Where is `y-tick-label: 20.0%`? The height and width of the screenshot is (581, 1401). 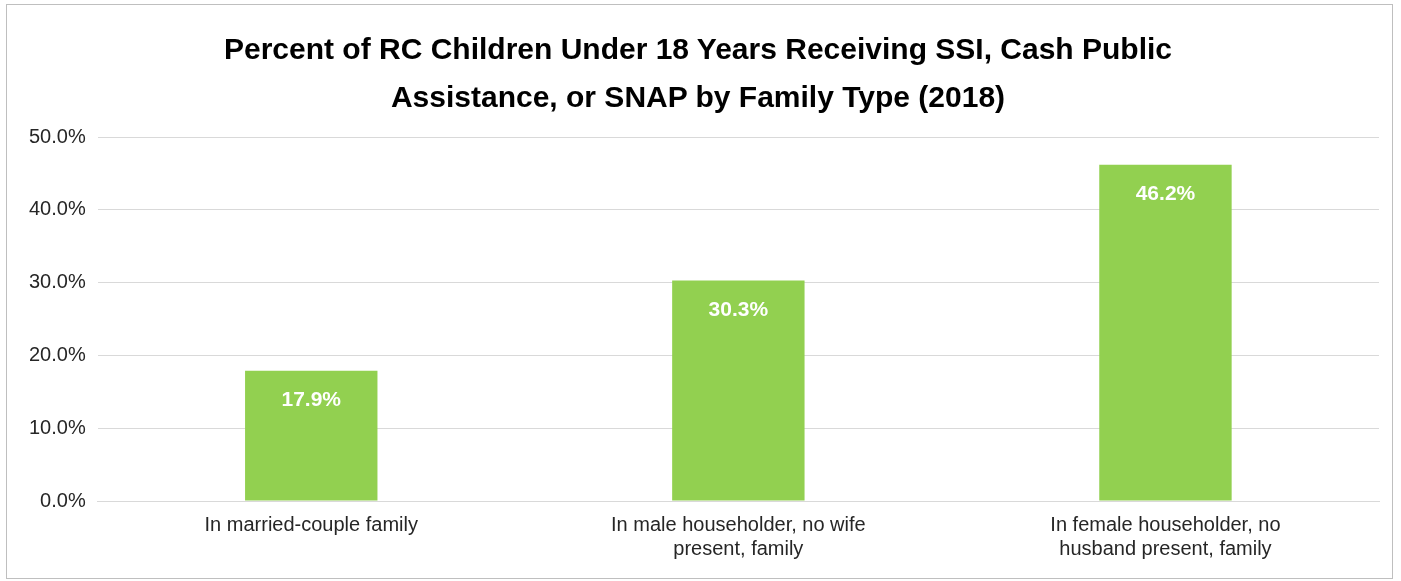 y-tick-label: 20.0% is located at coordinates (57, 353).